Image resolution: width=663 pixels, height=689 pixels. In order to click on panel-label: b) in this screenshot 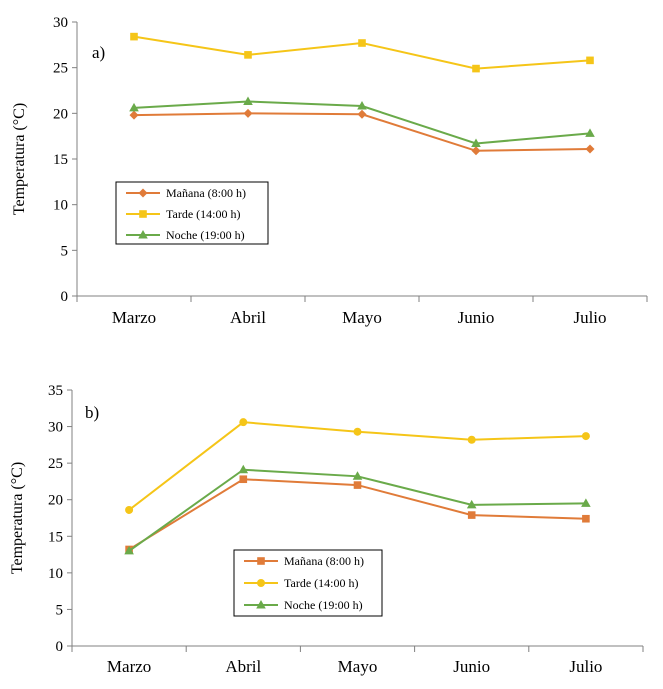, I will do `click(92, 412)`.